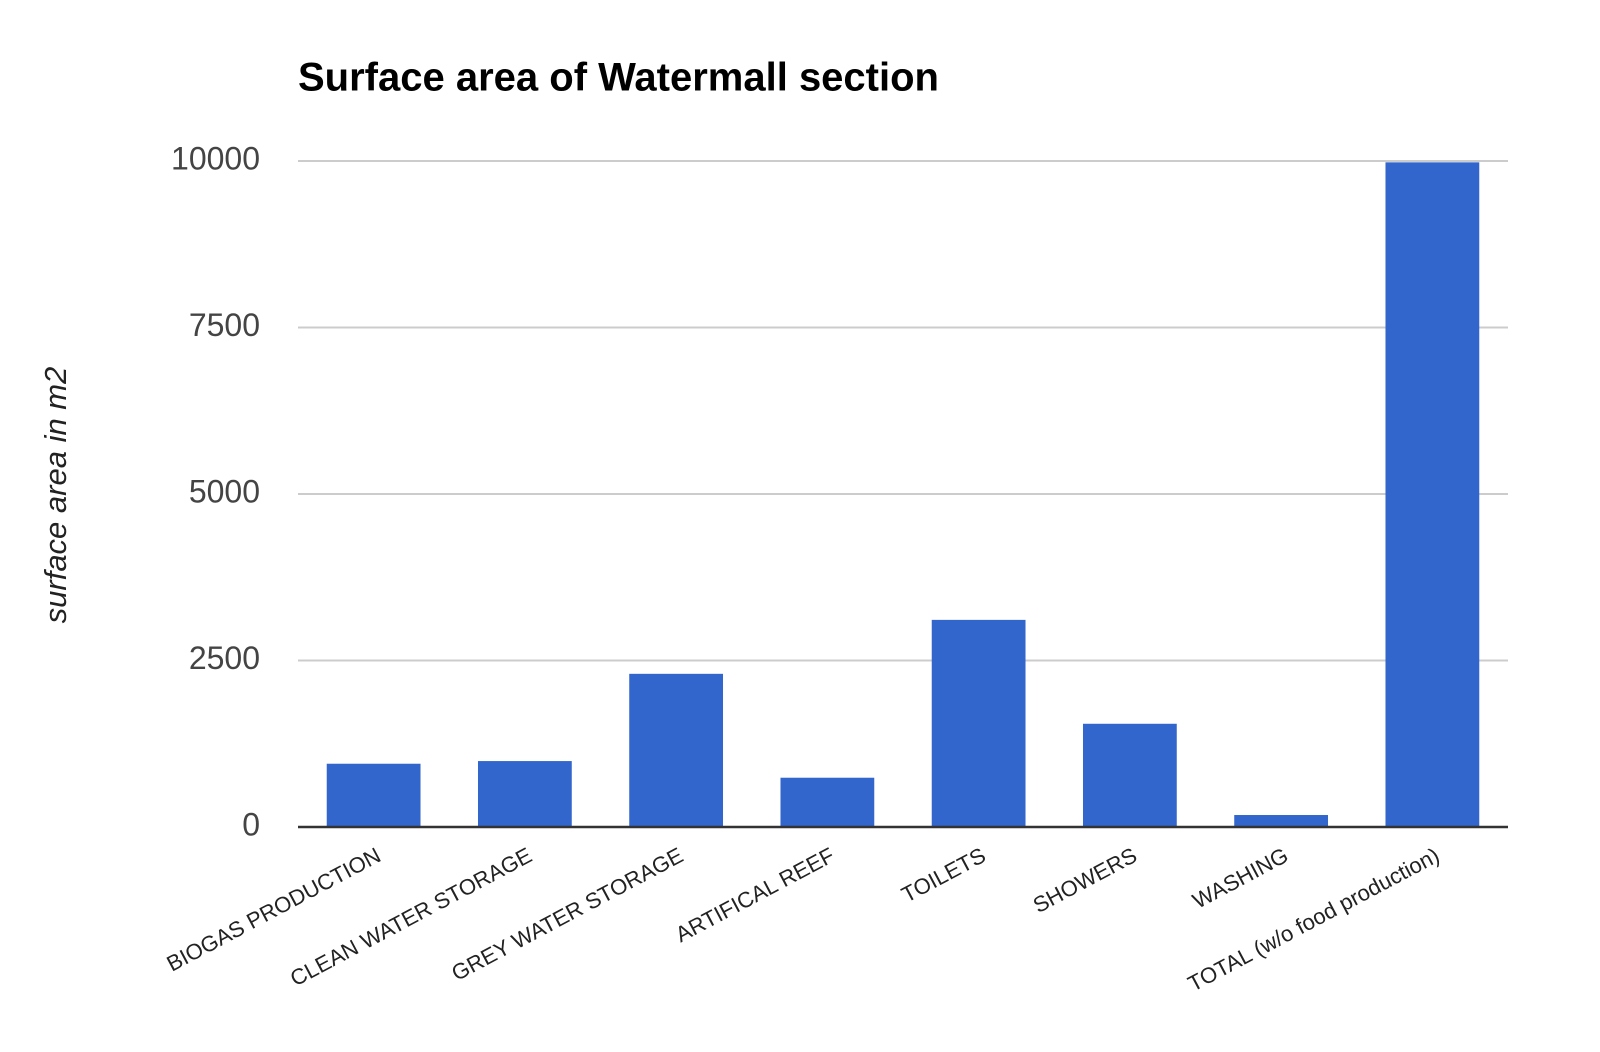 This screenshot has height=1052, width=1600. Describe the element at coordinates (251, 824) in the screenshot. I see `y-tick-label: 0` at that location.